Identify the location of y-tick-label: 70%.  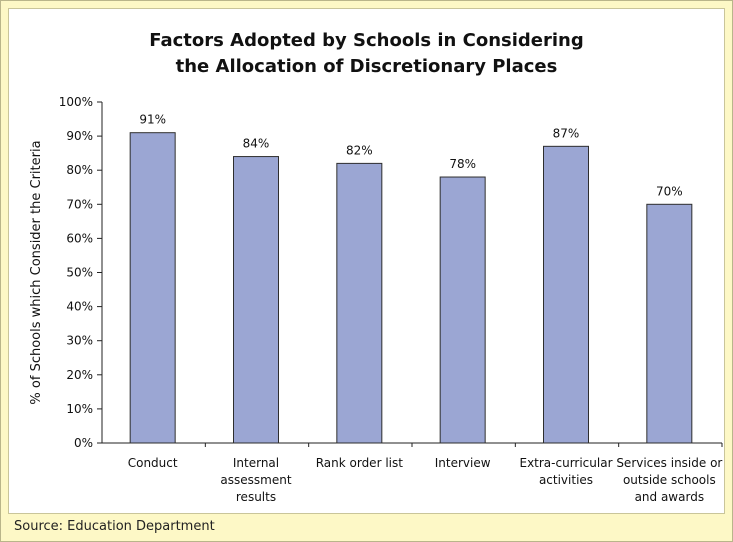
(79, 204).